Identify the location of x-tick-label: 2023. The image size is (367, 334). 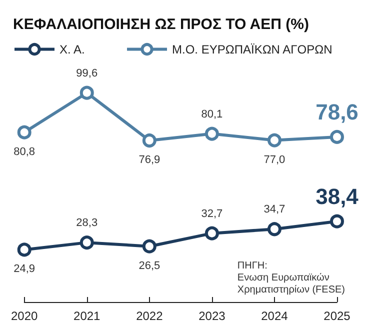
(212, 316).